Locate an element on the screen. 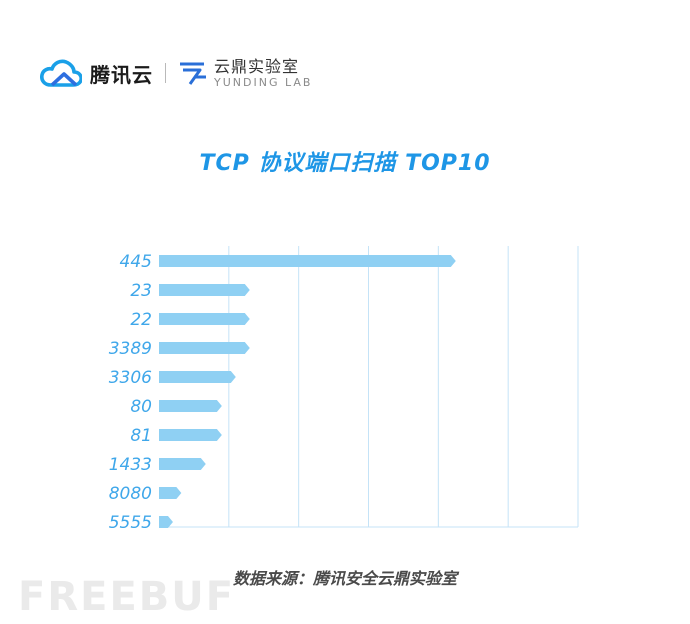  y-tick-label-3306: 3306 is located at coordinates (130, 378).